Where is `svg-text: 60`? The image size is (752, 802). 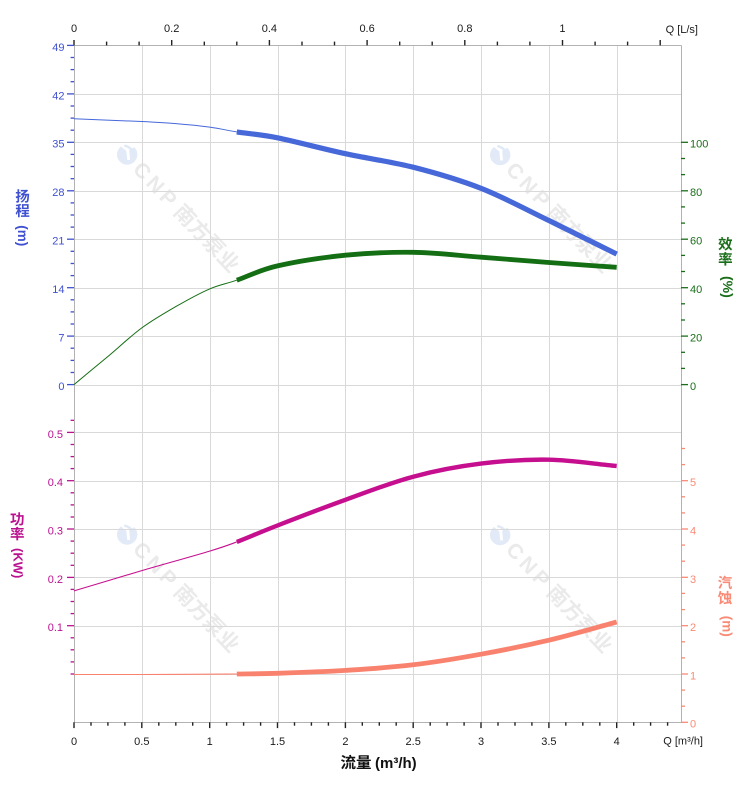 svg-text: 60 is located at coordinates (696, 242).